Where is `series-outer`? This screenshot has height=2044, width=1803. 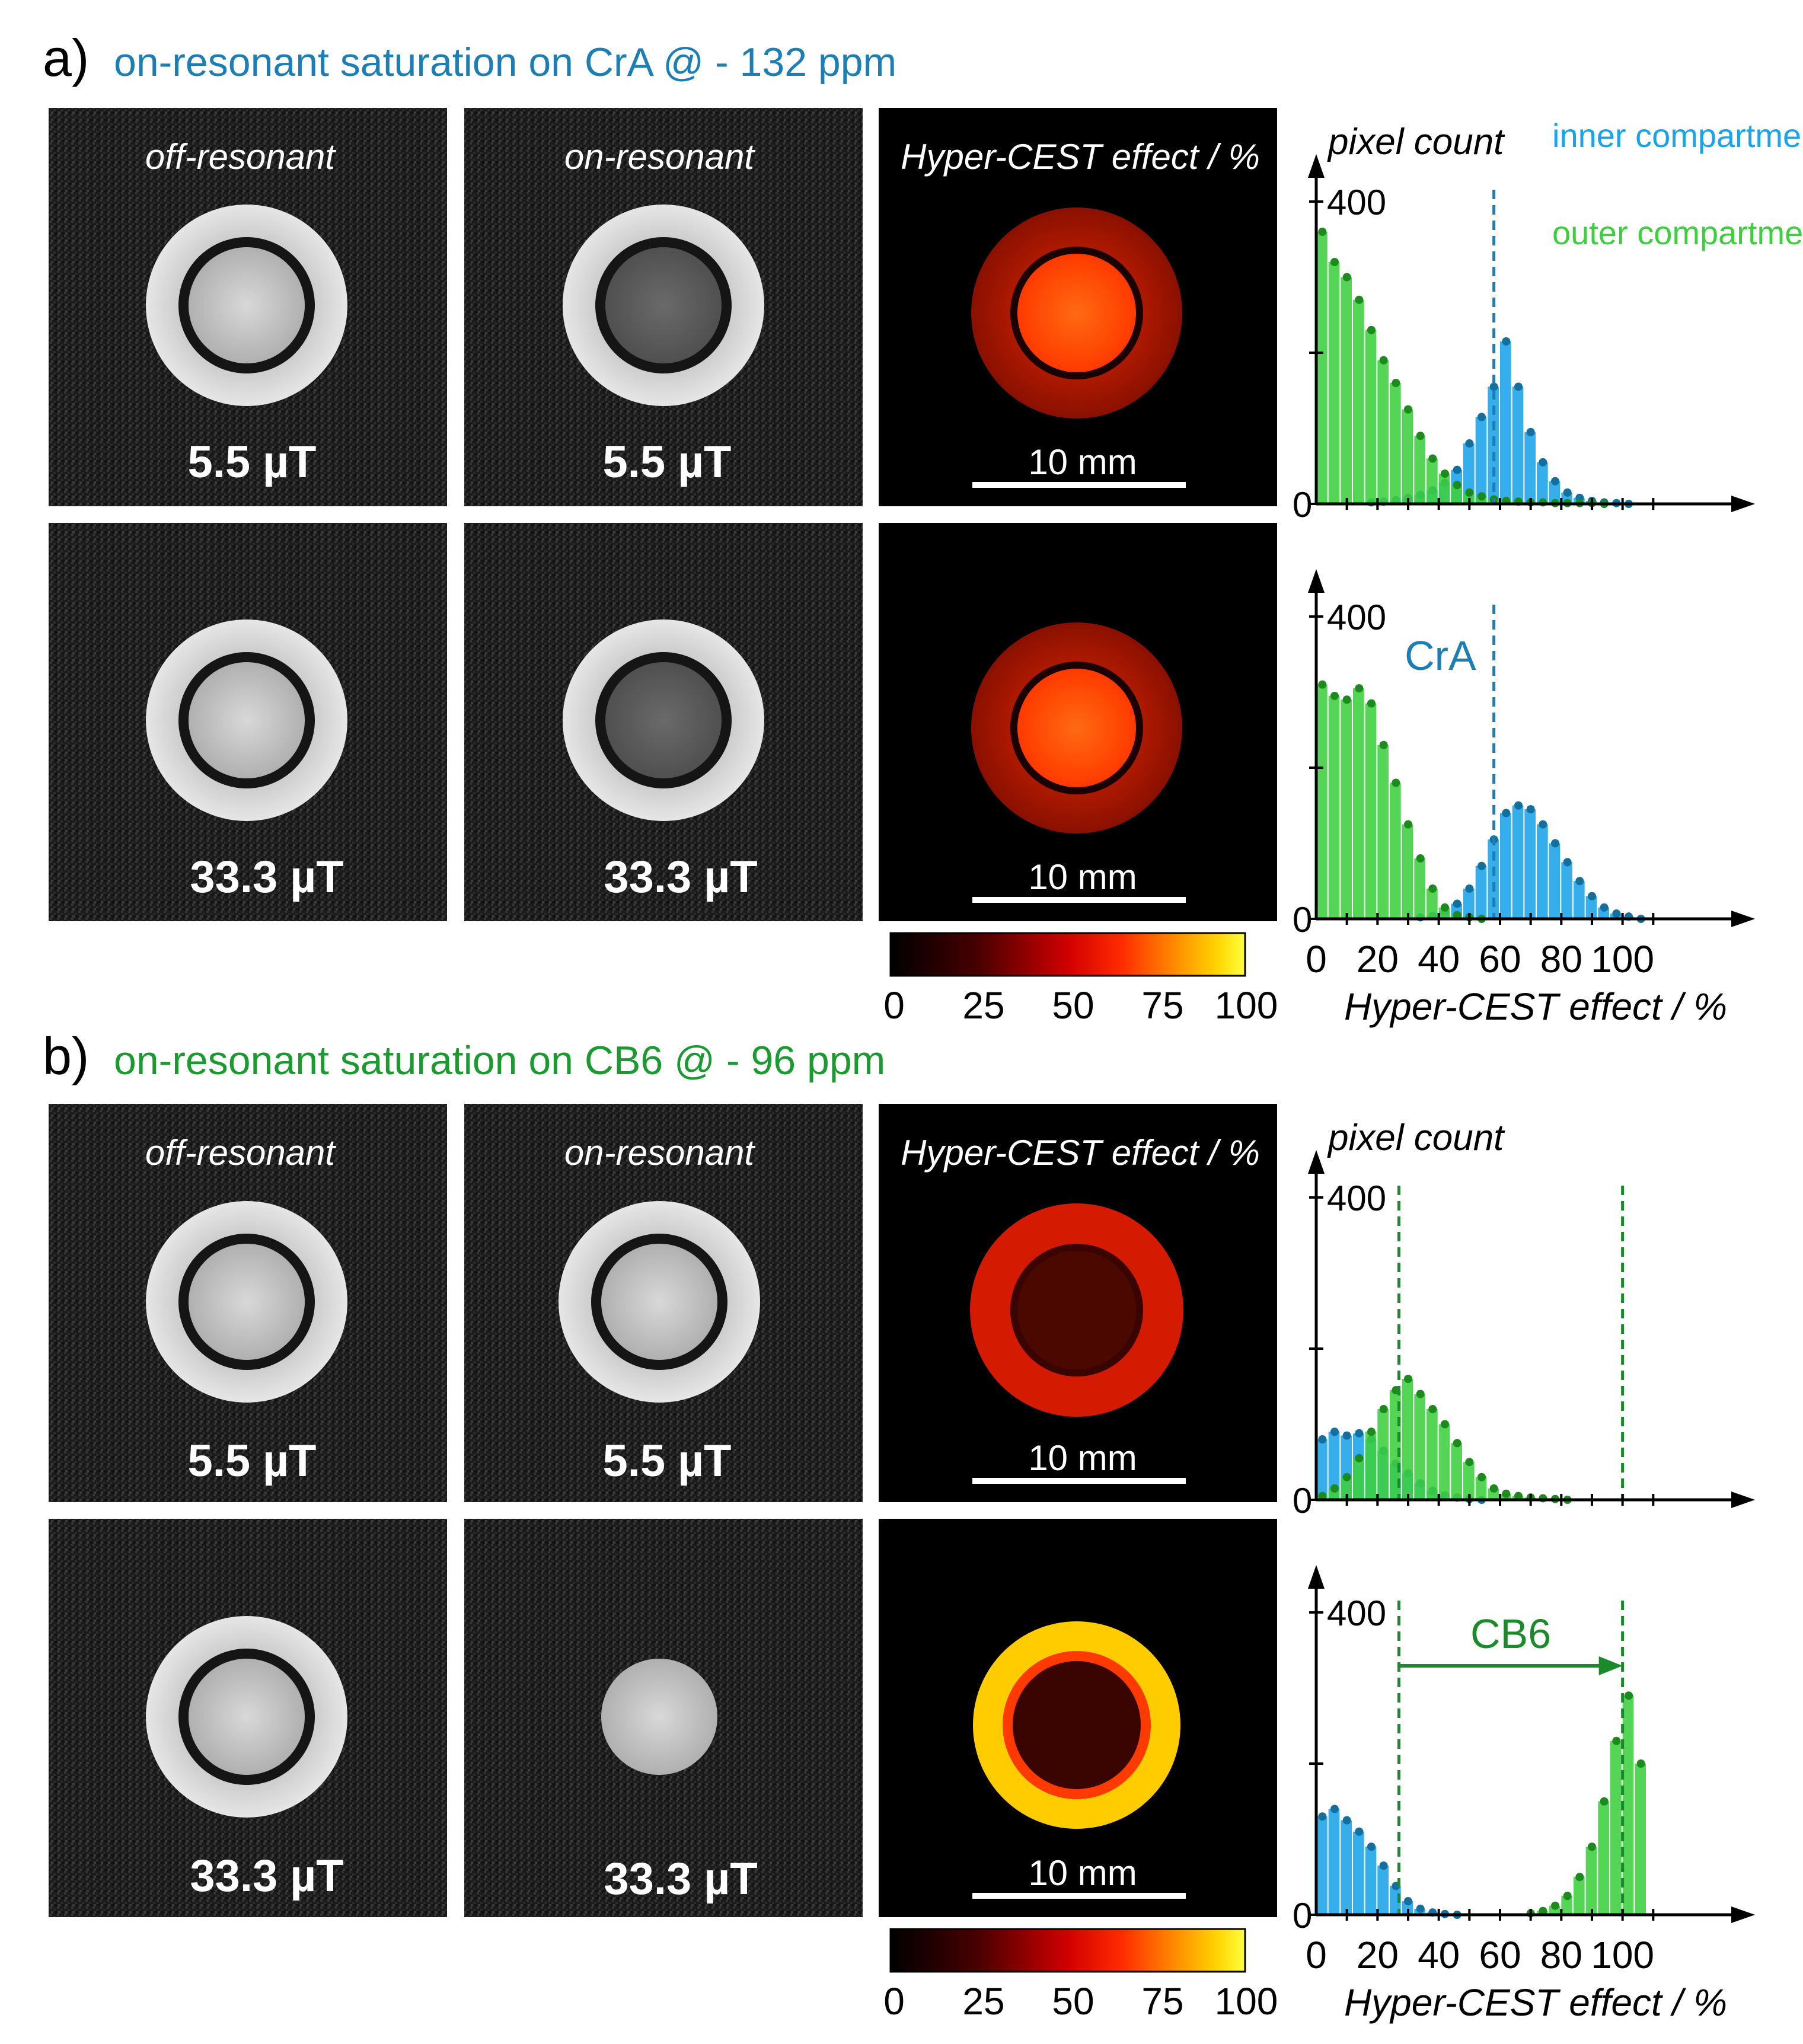
series-outer is located at coordinates (1585, 1804).